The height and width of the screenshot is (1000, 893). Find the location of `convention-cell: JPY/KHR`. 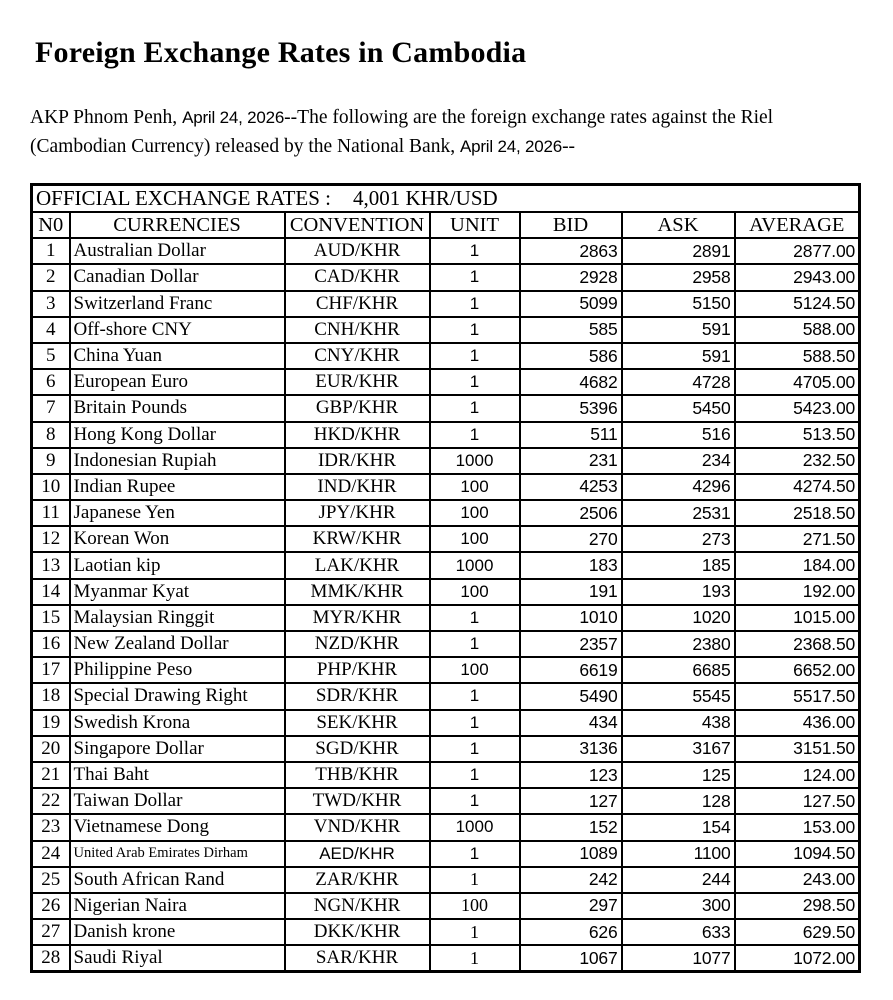

convention-cell: JPY/KHR is located at coordinates (357, 513).